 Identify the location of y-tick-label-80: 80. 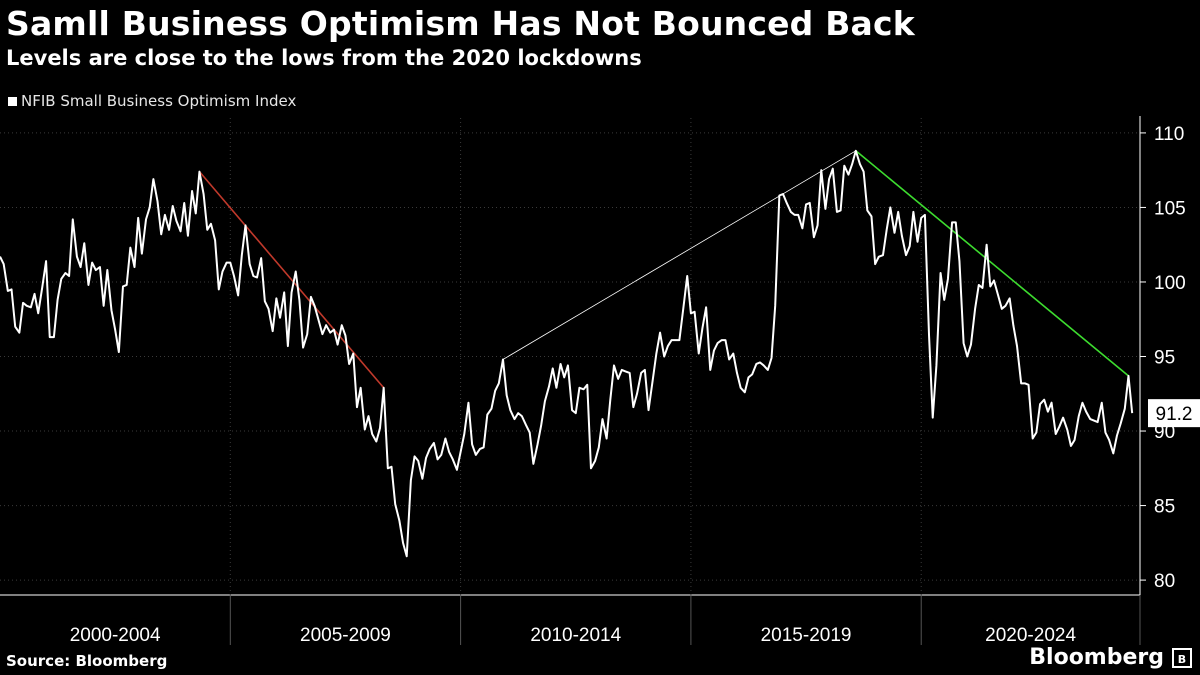
(1164, 581).